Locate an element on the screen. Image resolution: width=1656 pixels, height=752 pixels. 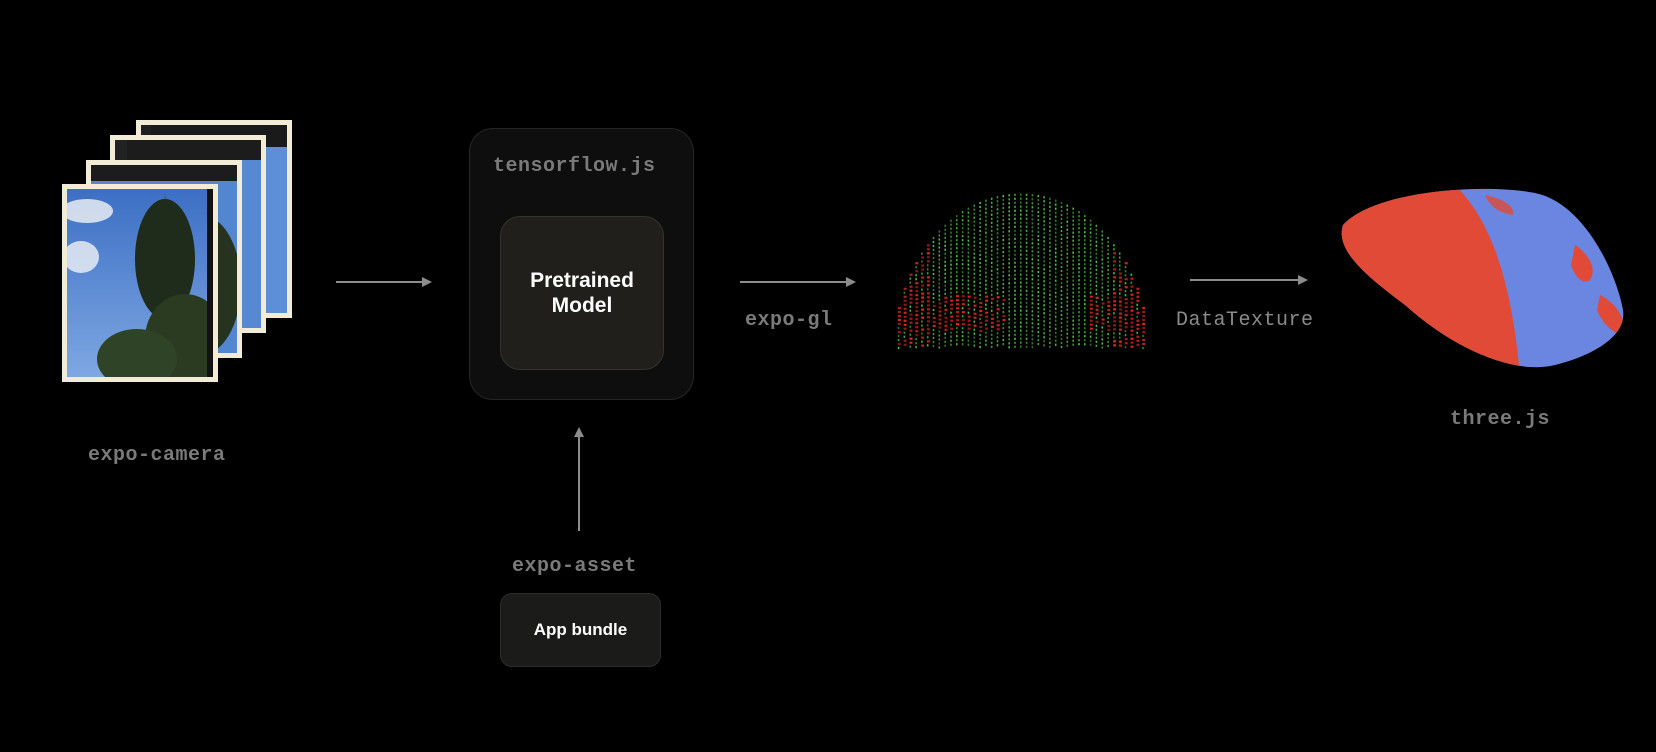
mesh-red-patch is located at coordinates (1499, 205).